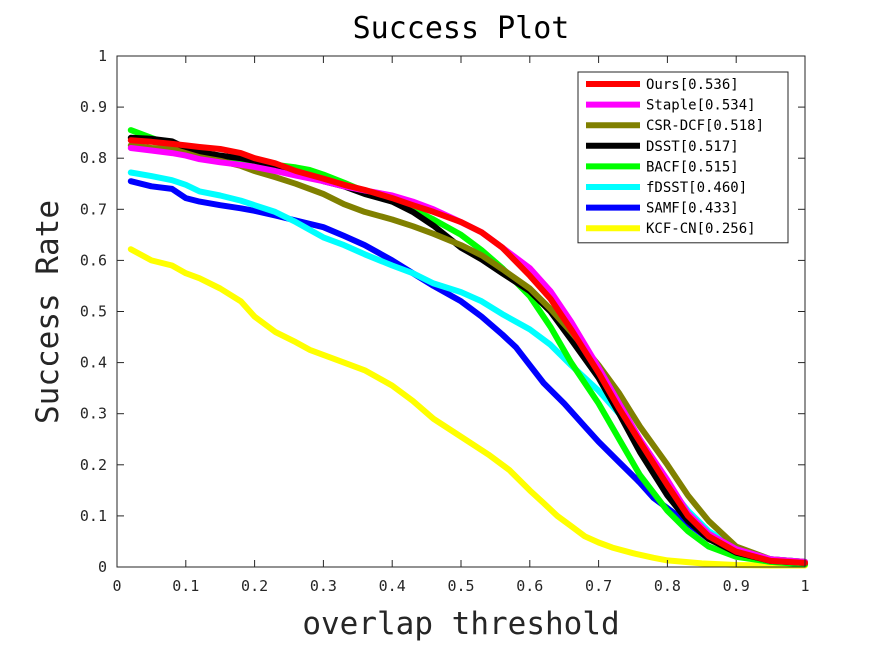 This screenshot has width=891, height=645. Describe the element at coordinates (185, 586) in the screenshot. I see `x-tick-label: 0.1` at that location.